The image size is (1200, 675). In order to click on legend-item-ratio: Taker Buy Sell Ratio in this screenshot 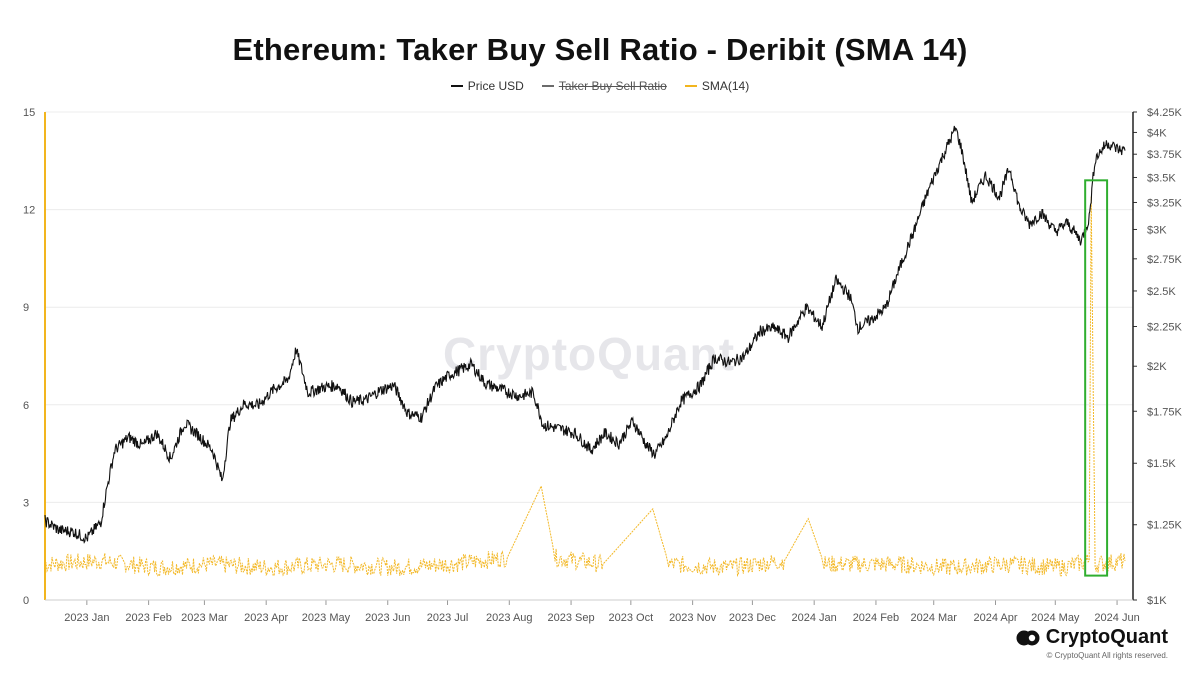, I will do `click(604, 86)`.